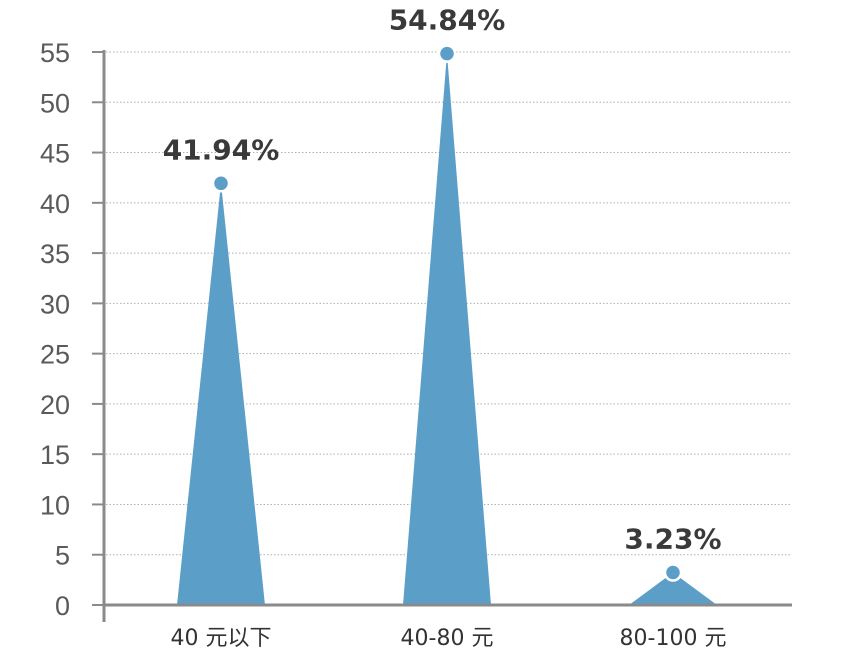 This screenshot has height=666, width=841. I want to click on y-tick-label: 55, so click(55, 53).